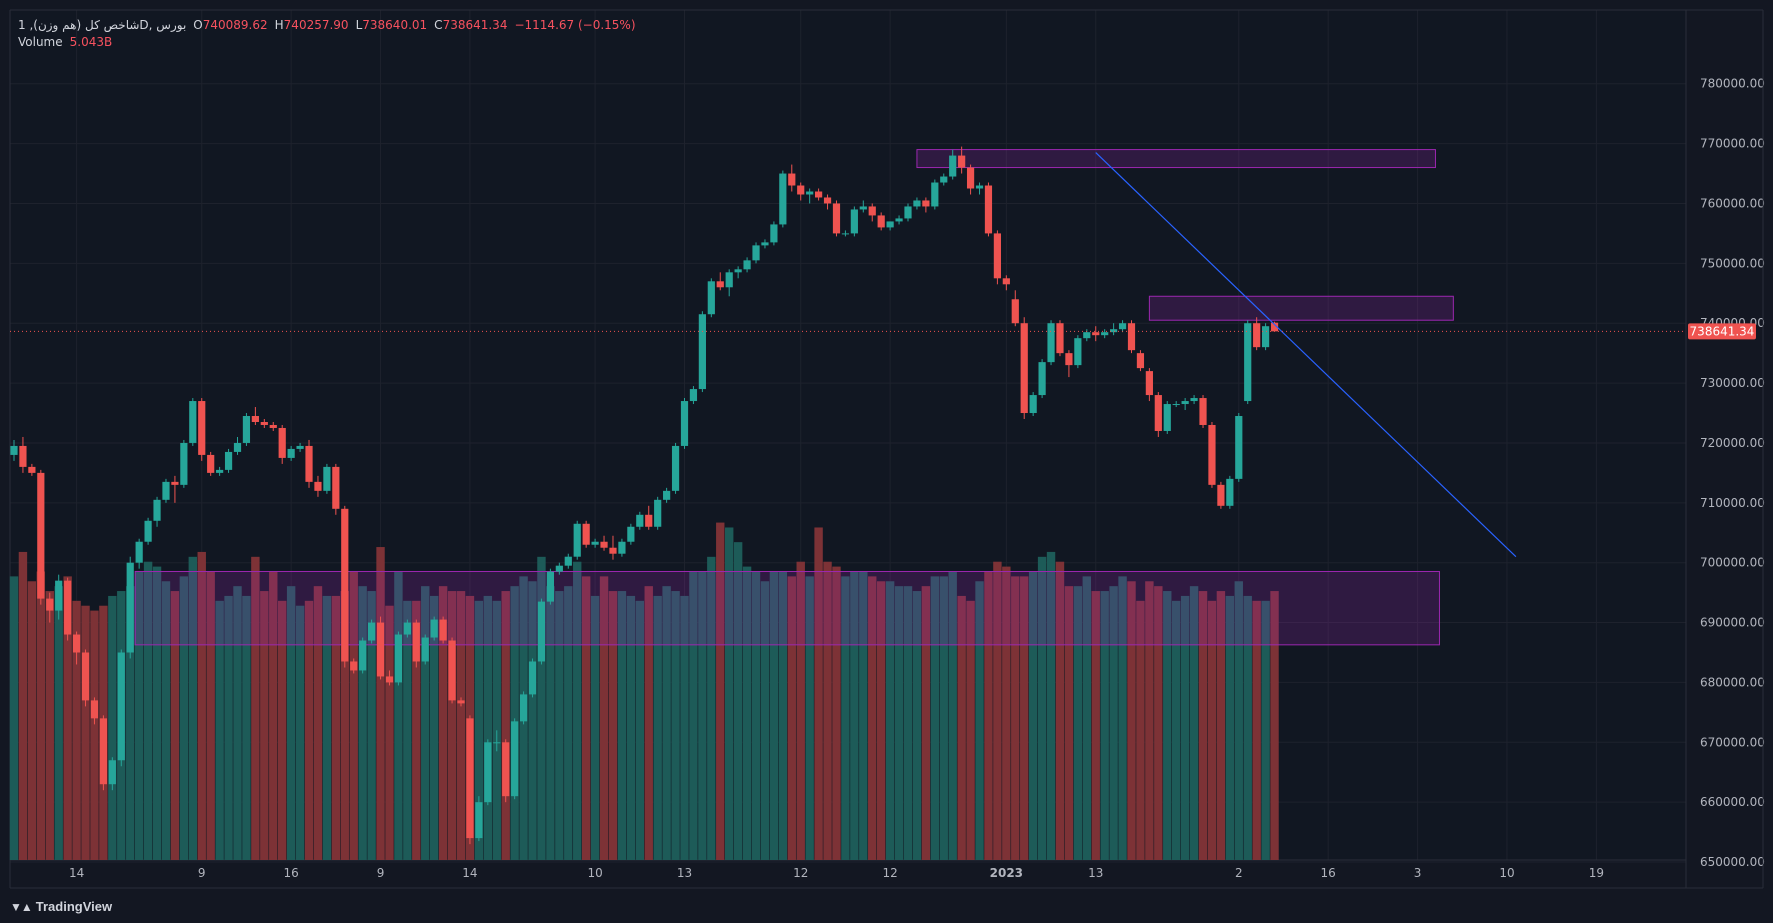 The height and width of the screenshot is (923, 1773). I want to click on x-tick-label: 3, so click(1418, 873).